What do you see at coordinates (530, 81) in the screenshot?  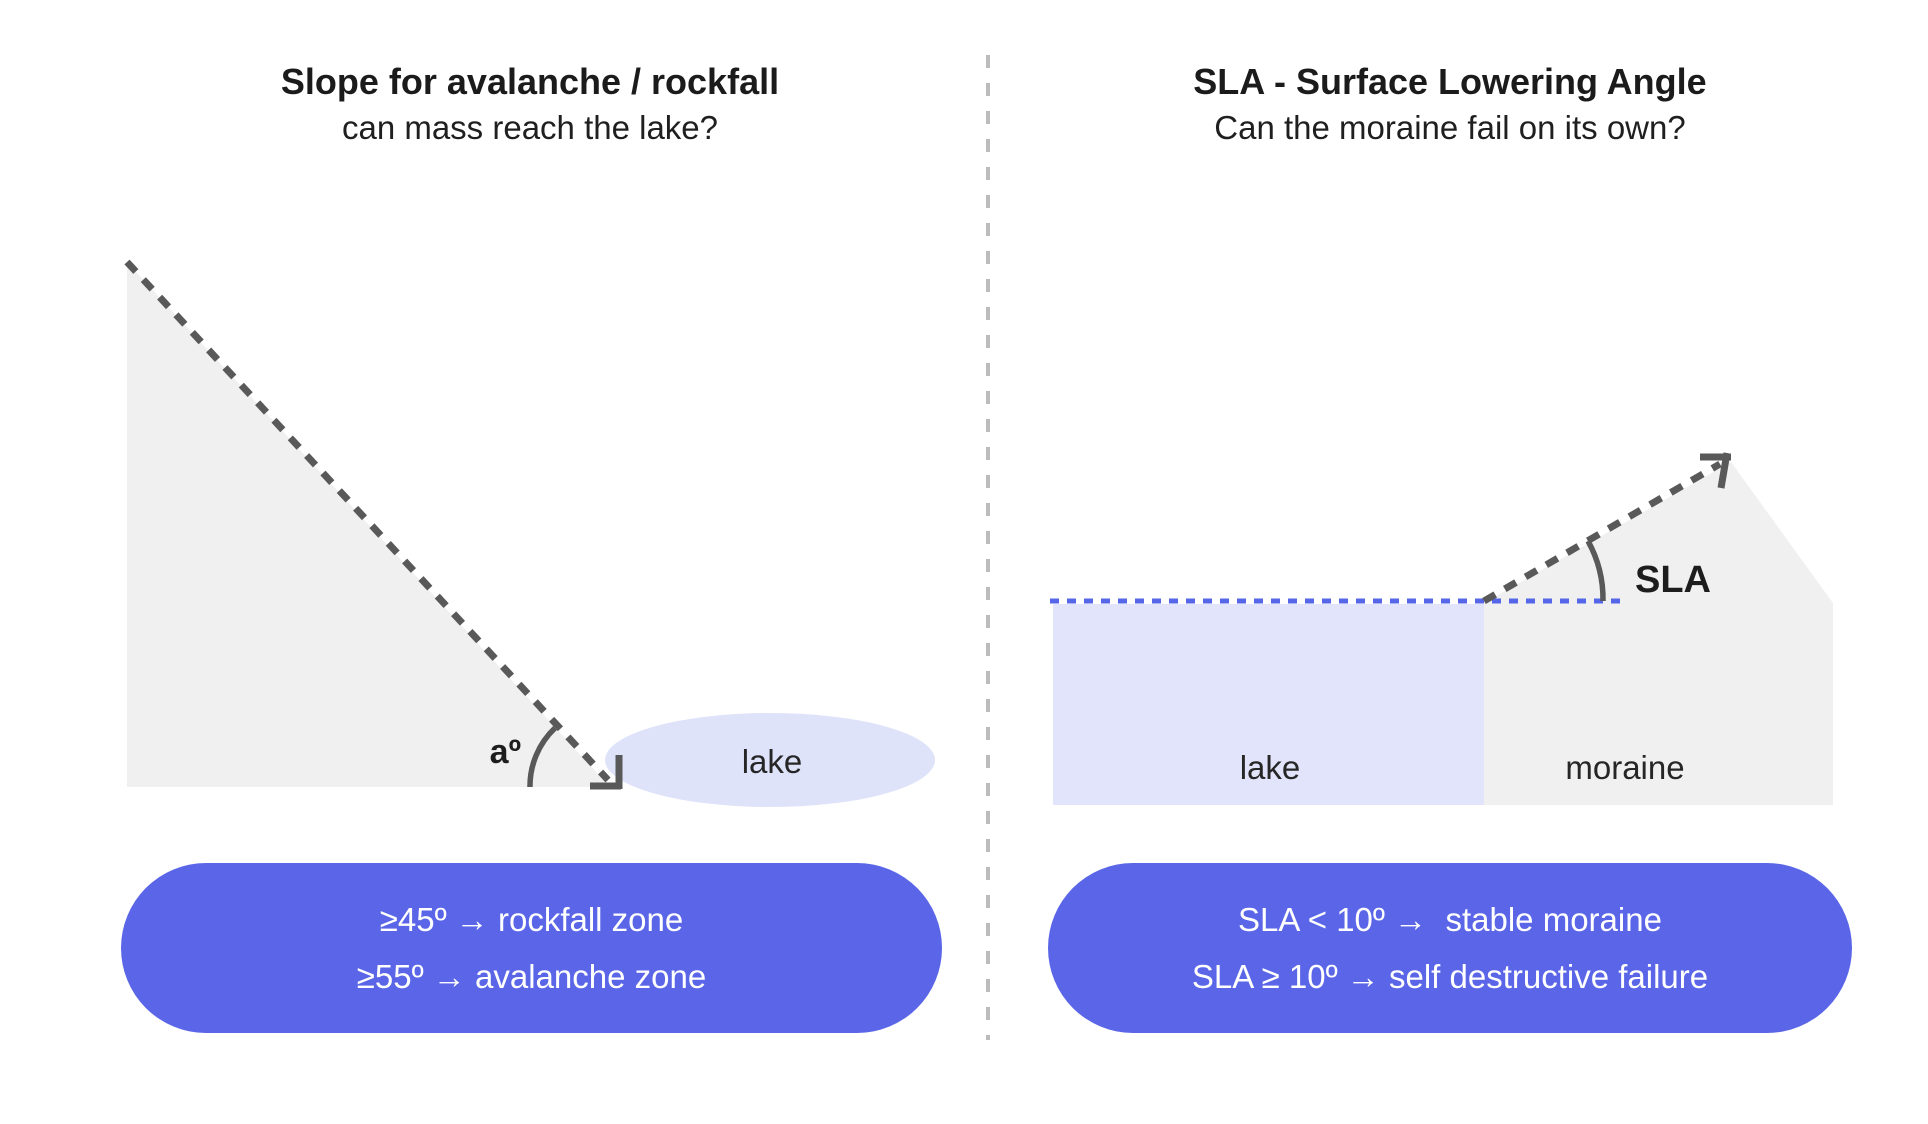 I see `left-panel-title: Slope for avalanche / rockfall` at bounding box center [530, 81].